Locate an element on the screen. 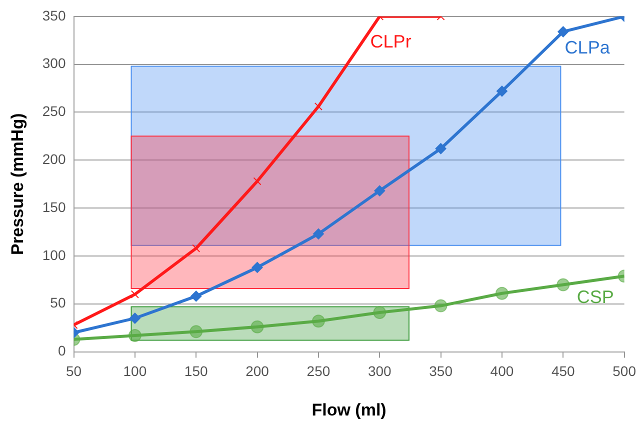  y-tick-label: 100 is located at coordinates (54, 254).